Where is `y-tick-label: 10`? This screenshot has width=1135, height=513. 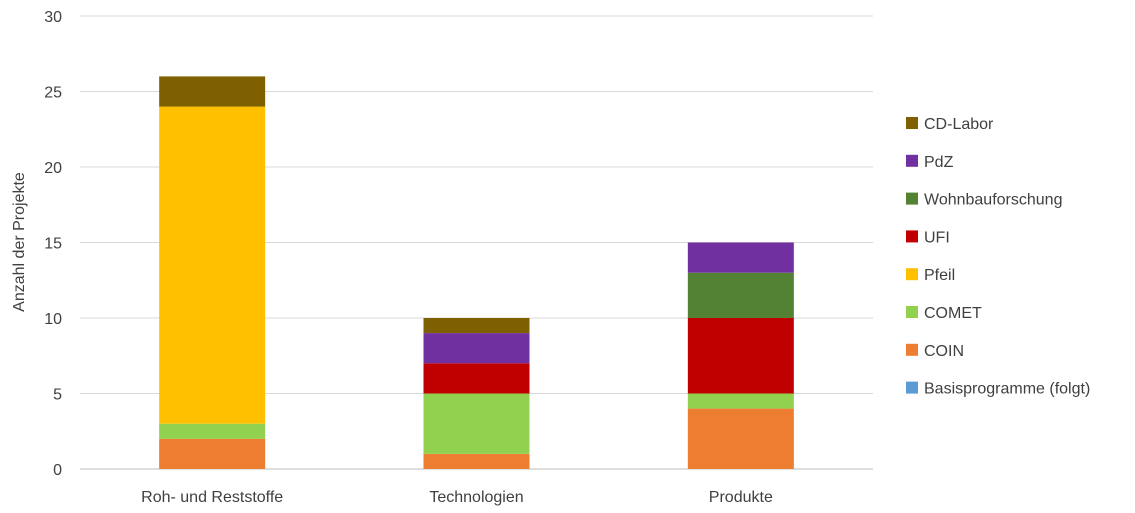
y-tick-label: 10 is located at coordinates (53, 319).